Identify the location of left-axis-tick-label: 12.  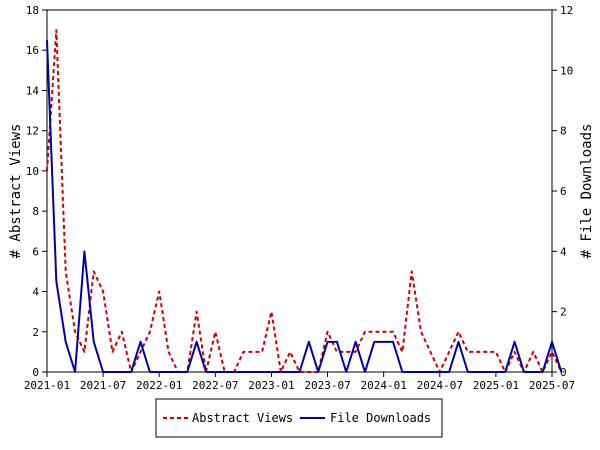
(32, 131).